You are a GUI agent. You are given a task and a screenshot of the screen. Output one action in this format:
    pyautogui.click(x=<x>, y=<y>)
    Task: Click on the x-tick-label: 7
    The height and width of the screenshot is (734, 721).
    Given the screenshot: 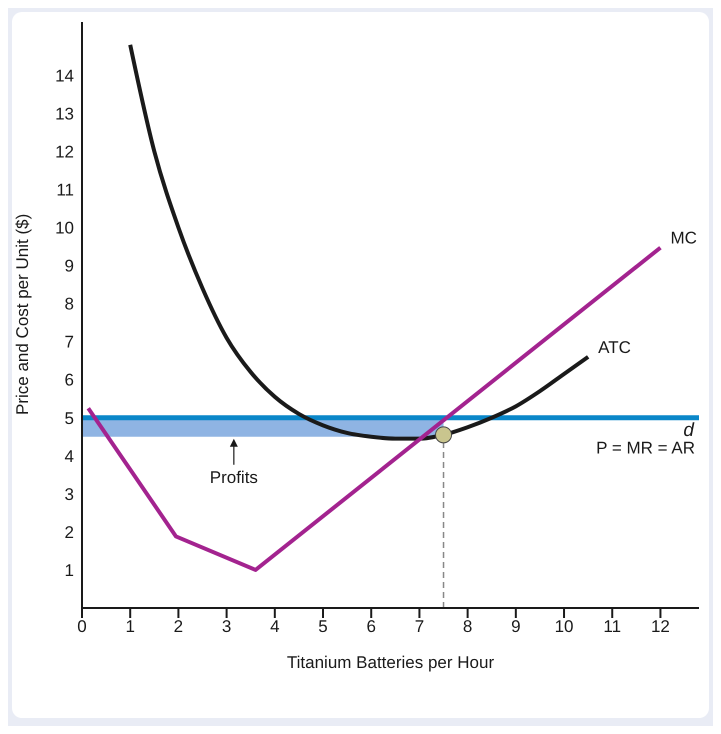 What is the action you would take?
    pyautogui.click(x=419, y=626)
    